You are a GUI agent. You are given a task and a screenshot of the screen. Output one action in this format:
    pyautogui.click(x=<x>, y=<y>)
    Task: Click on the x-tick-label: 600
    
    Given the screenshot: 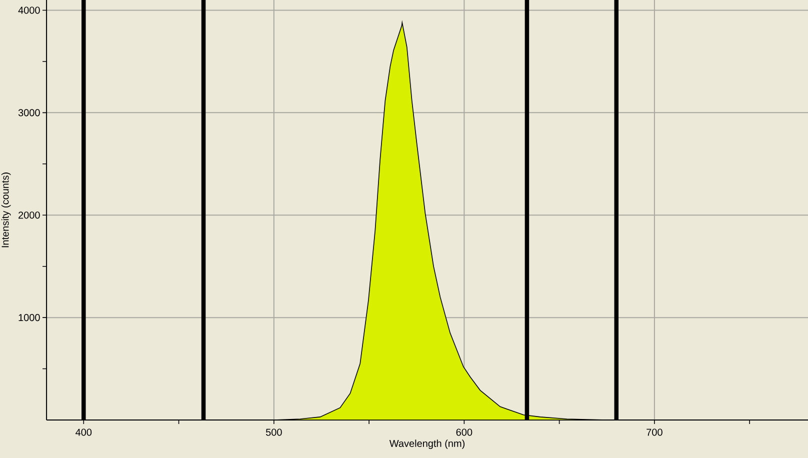 What is the action you would take?
    pyautogui.click(x=464, y=432)
    